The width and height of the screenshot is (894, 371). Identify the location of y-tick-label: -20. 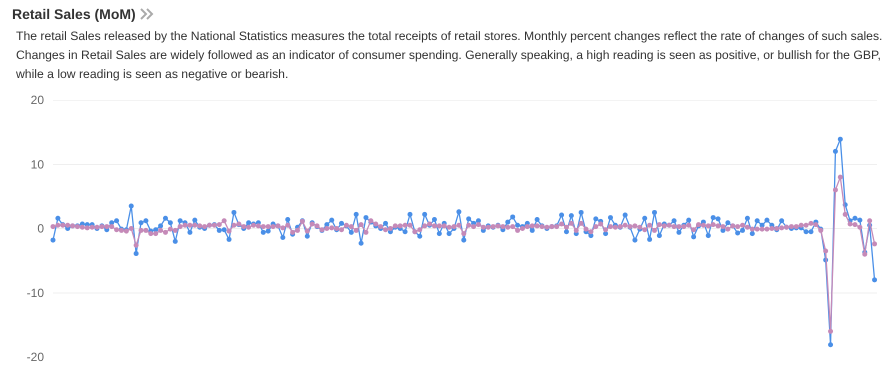
(35, 357).